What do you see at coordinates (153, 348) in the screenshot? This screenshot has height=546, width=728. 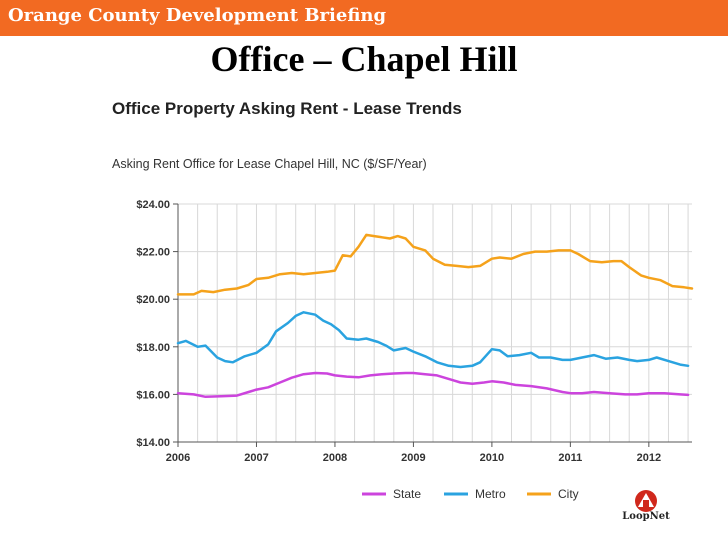 I see `y-tick-label: $18.00` at bounding box center [153, 348].